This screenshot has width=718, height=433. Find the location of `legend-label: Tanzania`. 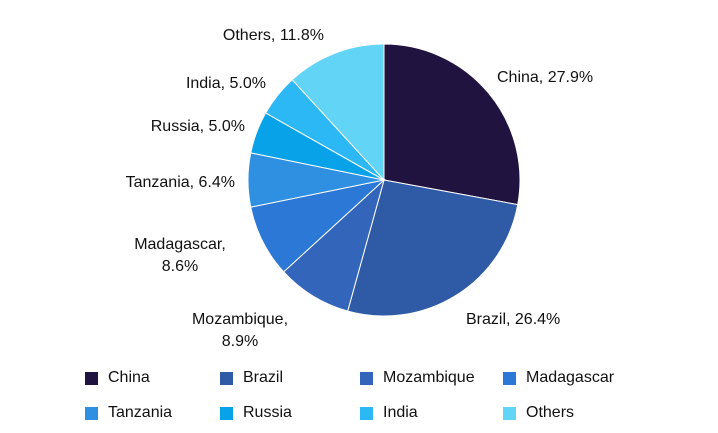

legend-label: Tanzania is located at coordinates (140, 412).